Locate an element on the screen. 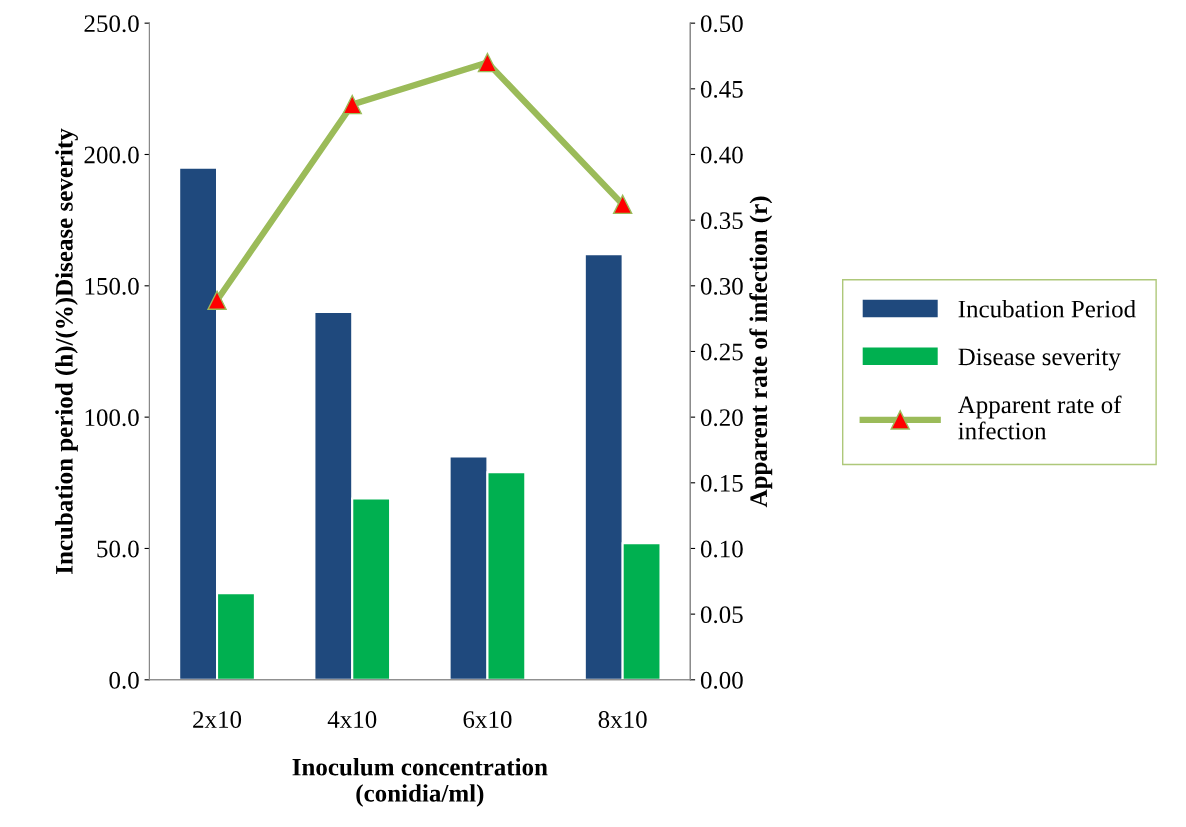 The width and height of the screenshot is (1186, 827). y2-tick-label: 0.30 is located at coordinates (721, 286).